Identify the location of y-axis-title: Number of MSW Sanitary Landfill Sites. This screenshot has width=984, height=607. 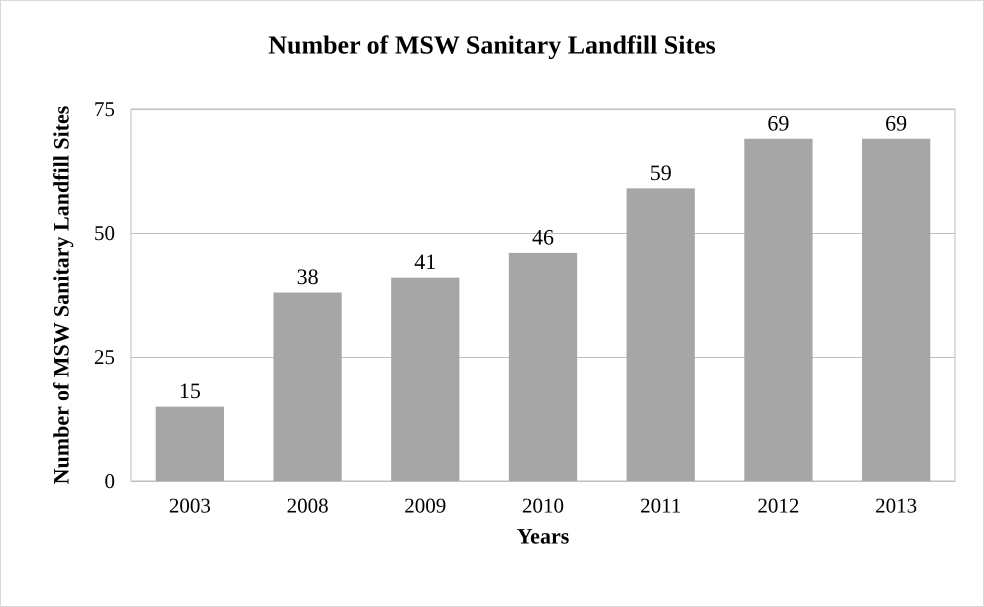
(61, 294).